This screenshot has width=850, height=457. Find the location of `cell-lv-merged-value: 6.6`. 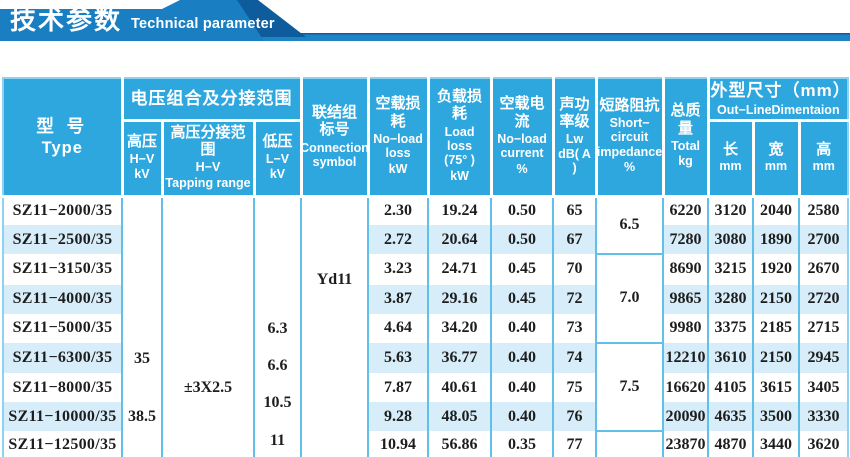

cell-lv-merged-value: 6.6 is located at coordinates (277, 365).